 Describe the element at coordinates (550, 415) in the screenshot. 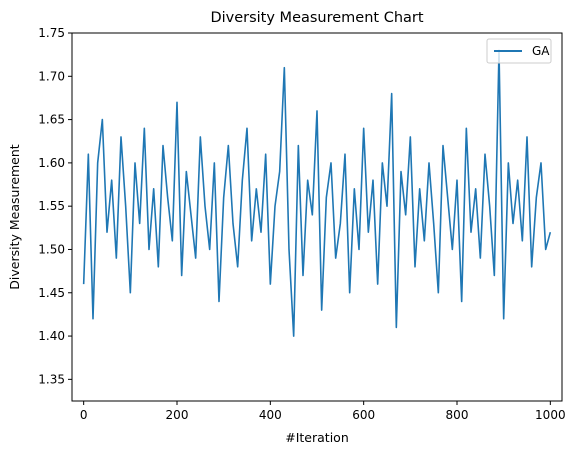

I see `x-tick-label: 1000` at that location.